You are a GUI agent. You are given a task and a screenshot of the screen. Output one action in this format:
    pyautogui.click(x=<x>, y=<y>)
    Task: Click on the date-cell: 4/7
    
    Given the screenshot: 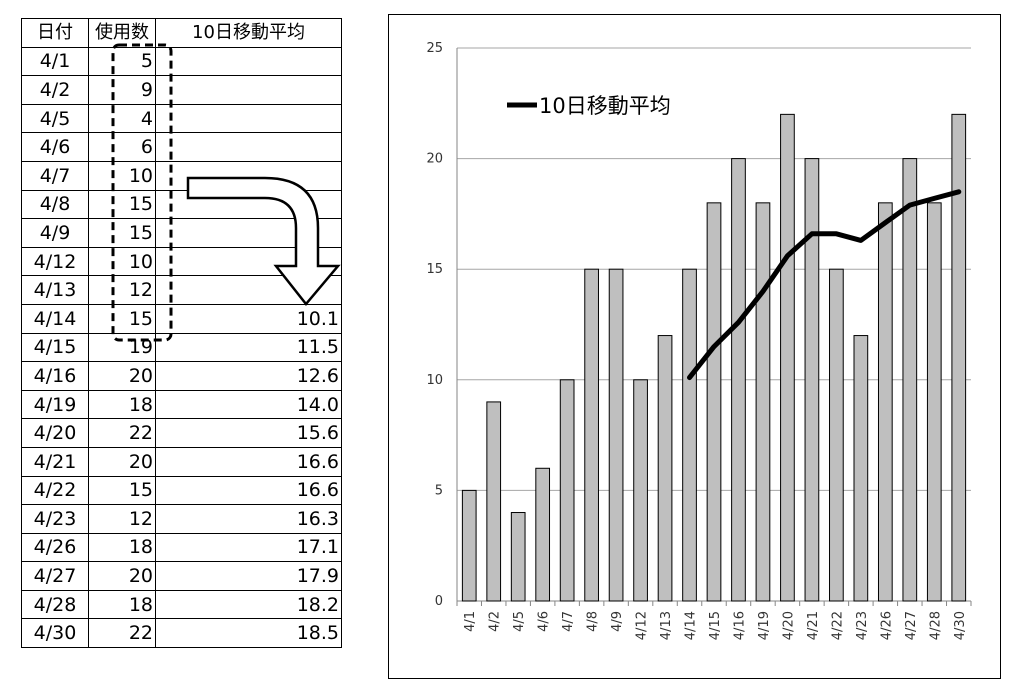 What is the action you would take?
    pyautogui.click(x=55, y=175)
    